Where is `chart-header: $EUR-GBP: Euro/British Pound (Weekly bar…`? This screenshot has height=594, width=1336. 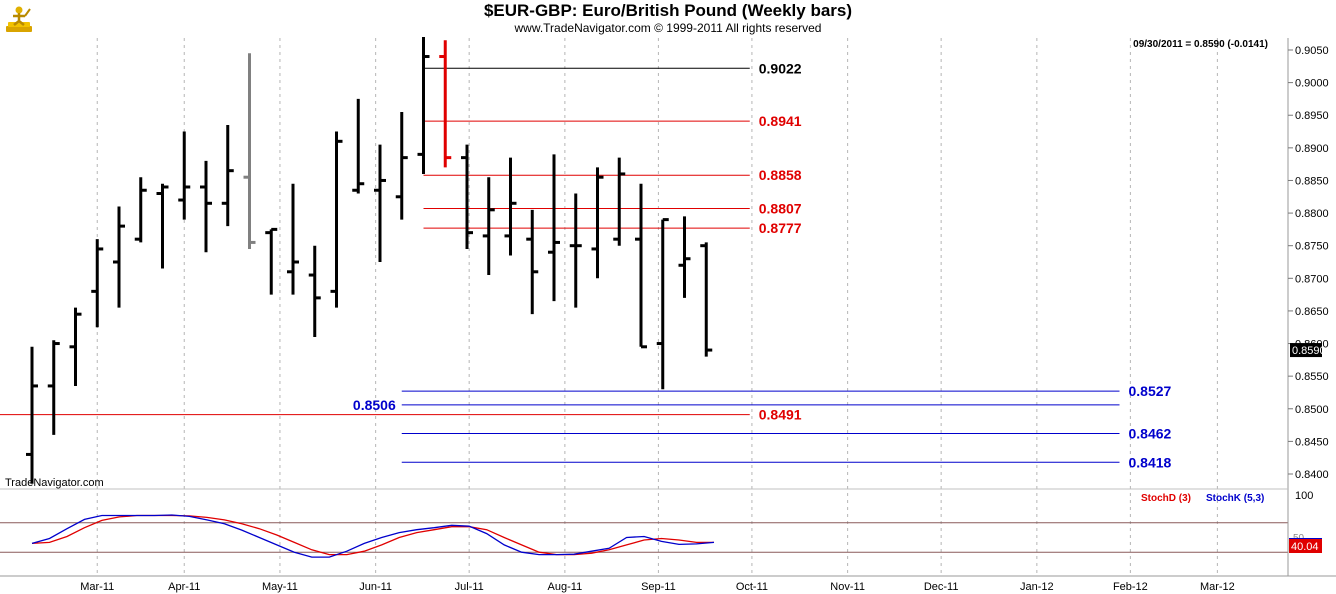 chart-header: $EUR-GBP: Euro/British Pound (Weekly bar… is located at coordinates (668, 19).